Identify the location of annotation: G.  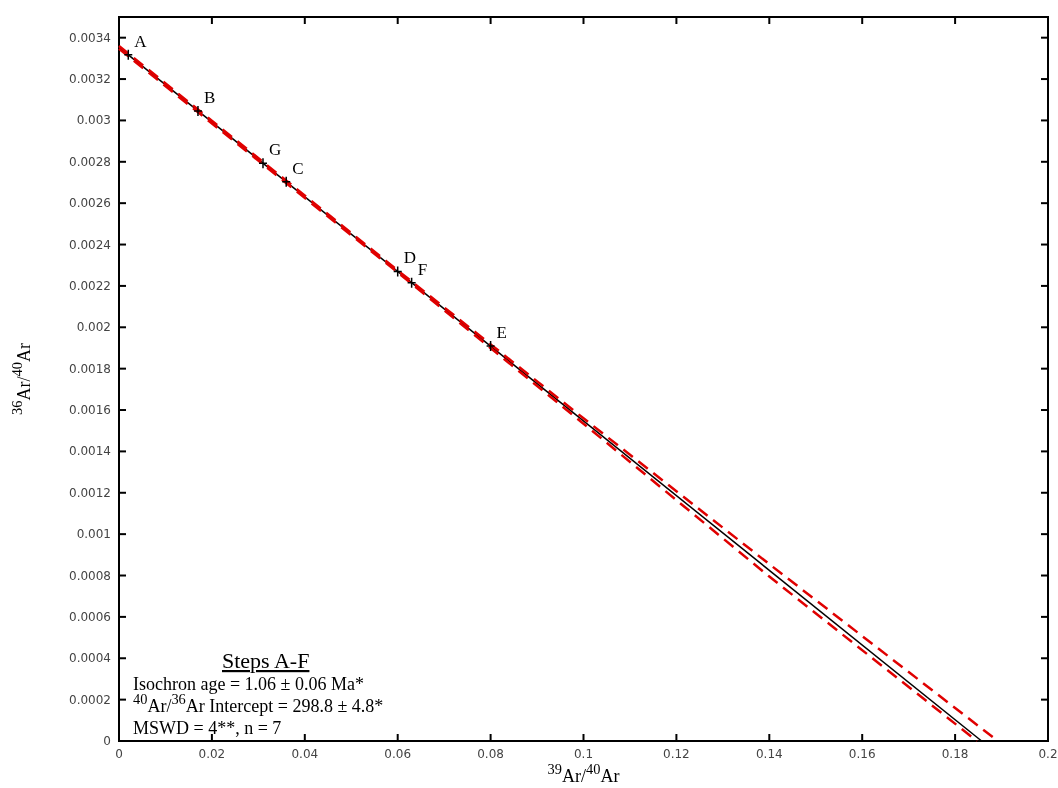
(275, 150).